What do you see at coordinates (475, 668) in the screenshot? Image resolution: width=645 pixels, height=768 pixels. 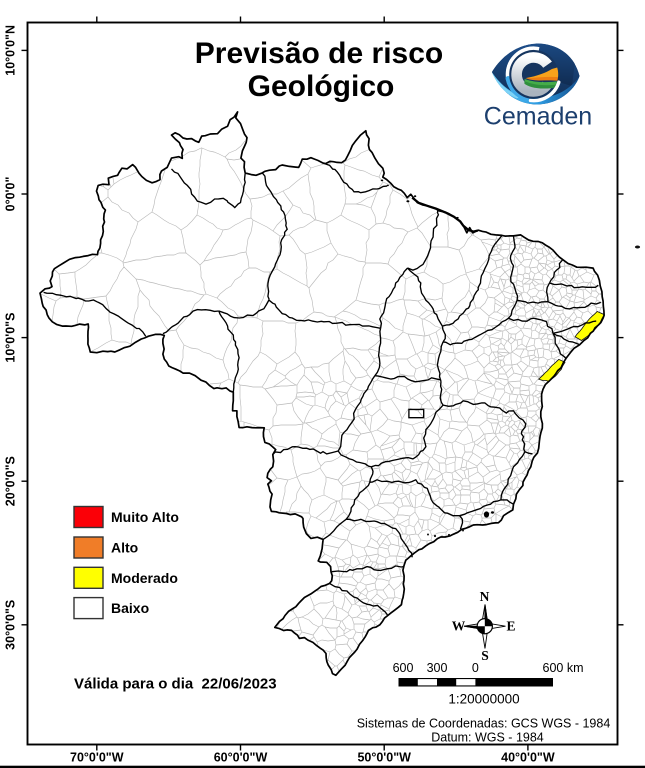 I see `svg-text: 0` at bounding box center [475, 668].